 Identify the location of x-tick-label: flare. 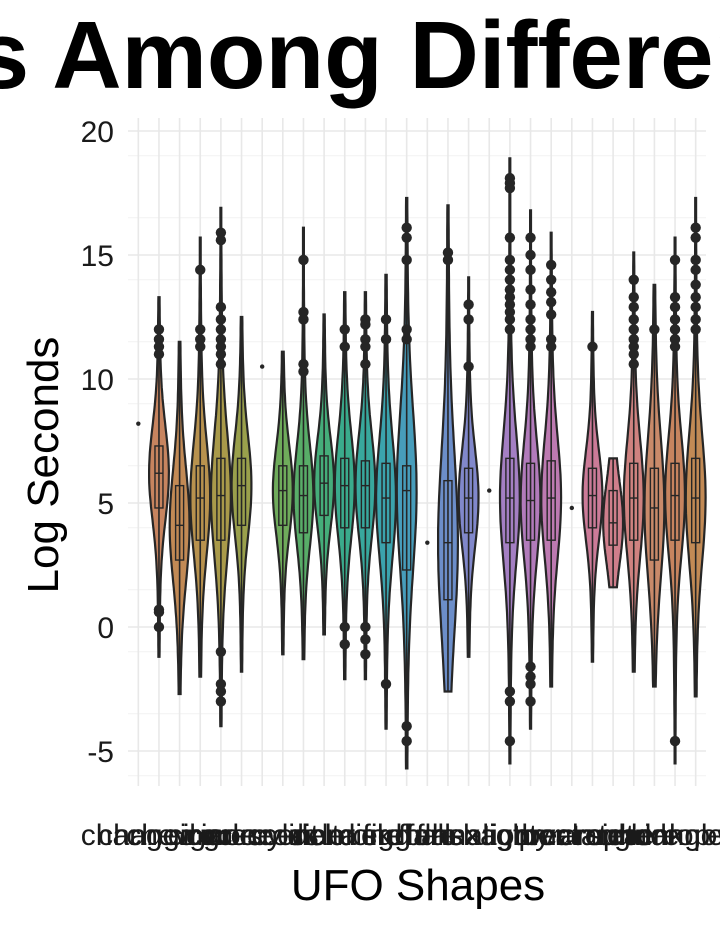
(427, 835).